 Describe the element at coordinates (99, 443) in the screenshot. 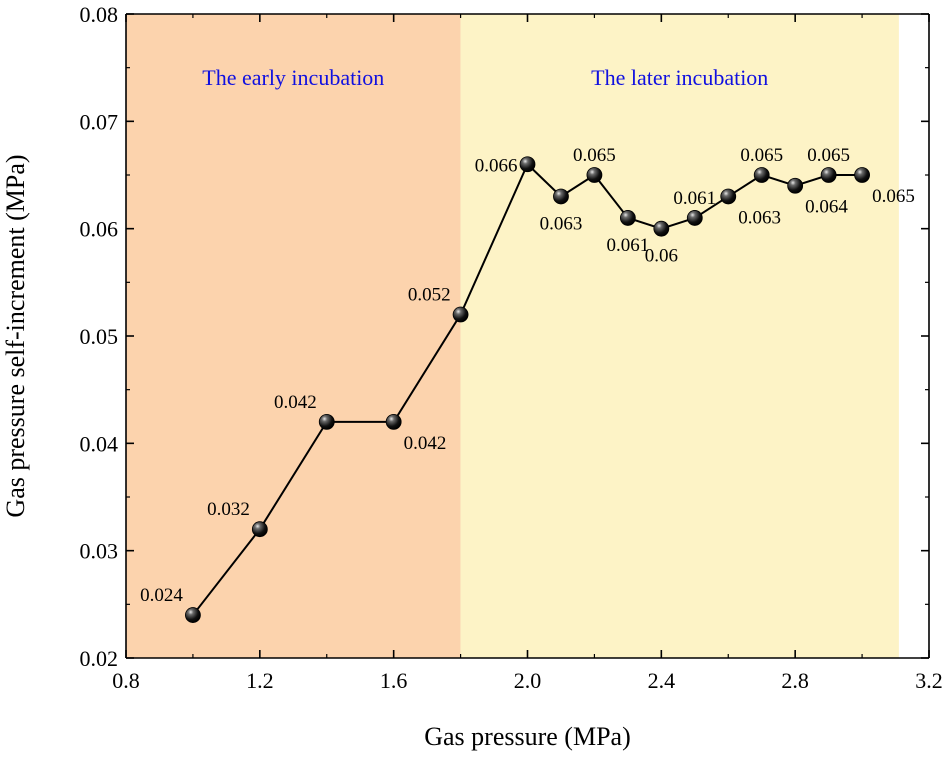

I see `y-tick-label: 0.04` at that location.